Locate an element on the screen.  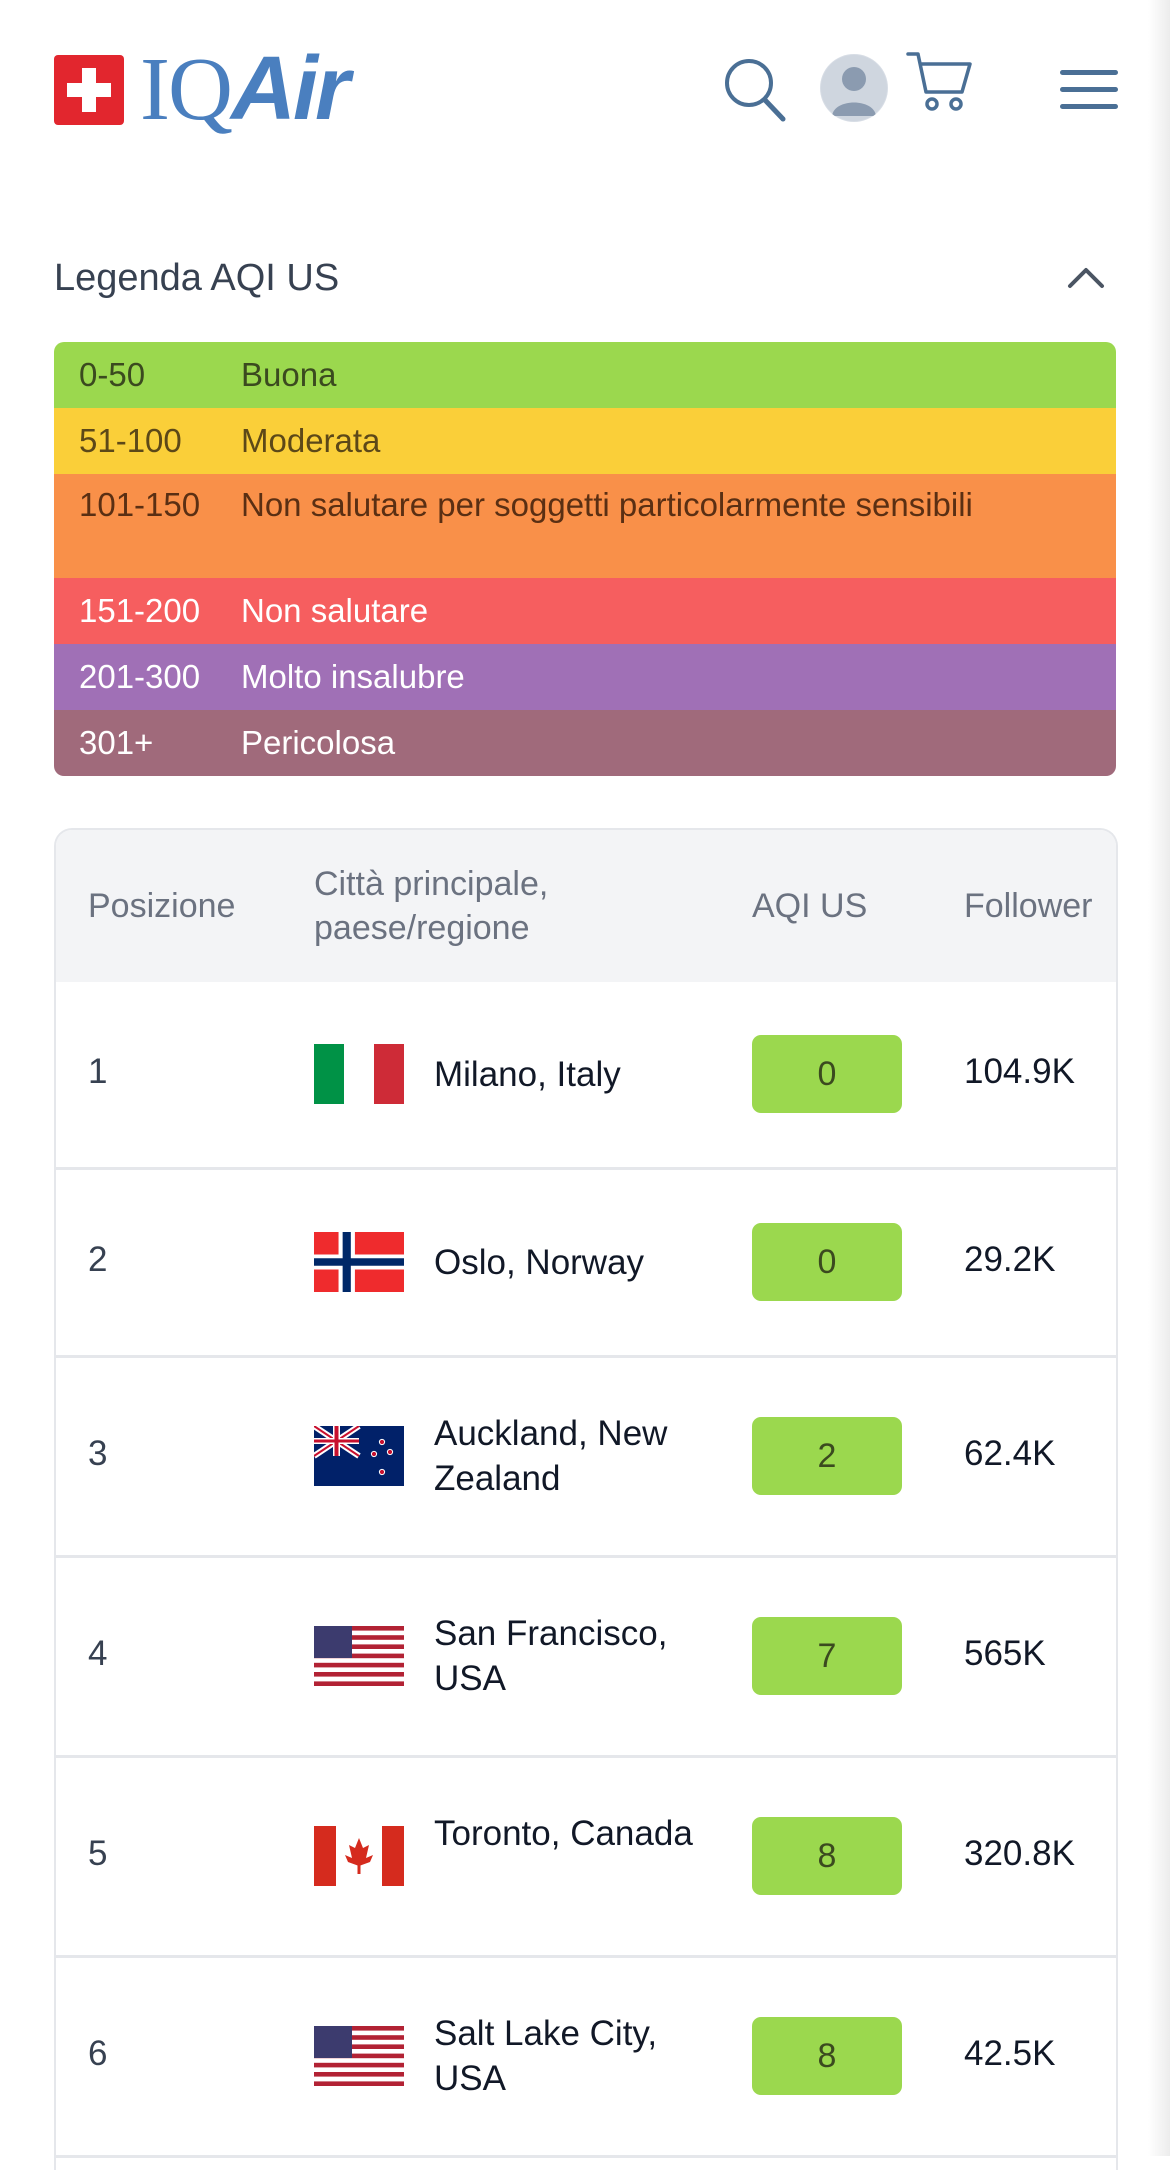
city-link: Auckland, New Zealand is located at coordinates (551, 1456).